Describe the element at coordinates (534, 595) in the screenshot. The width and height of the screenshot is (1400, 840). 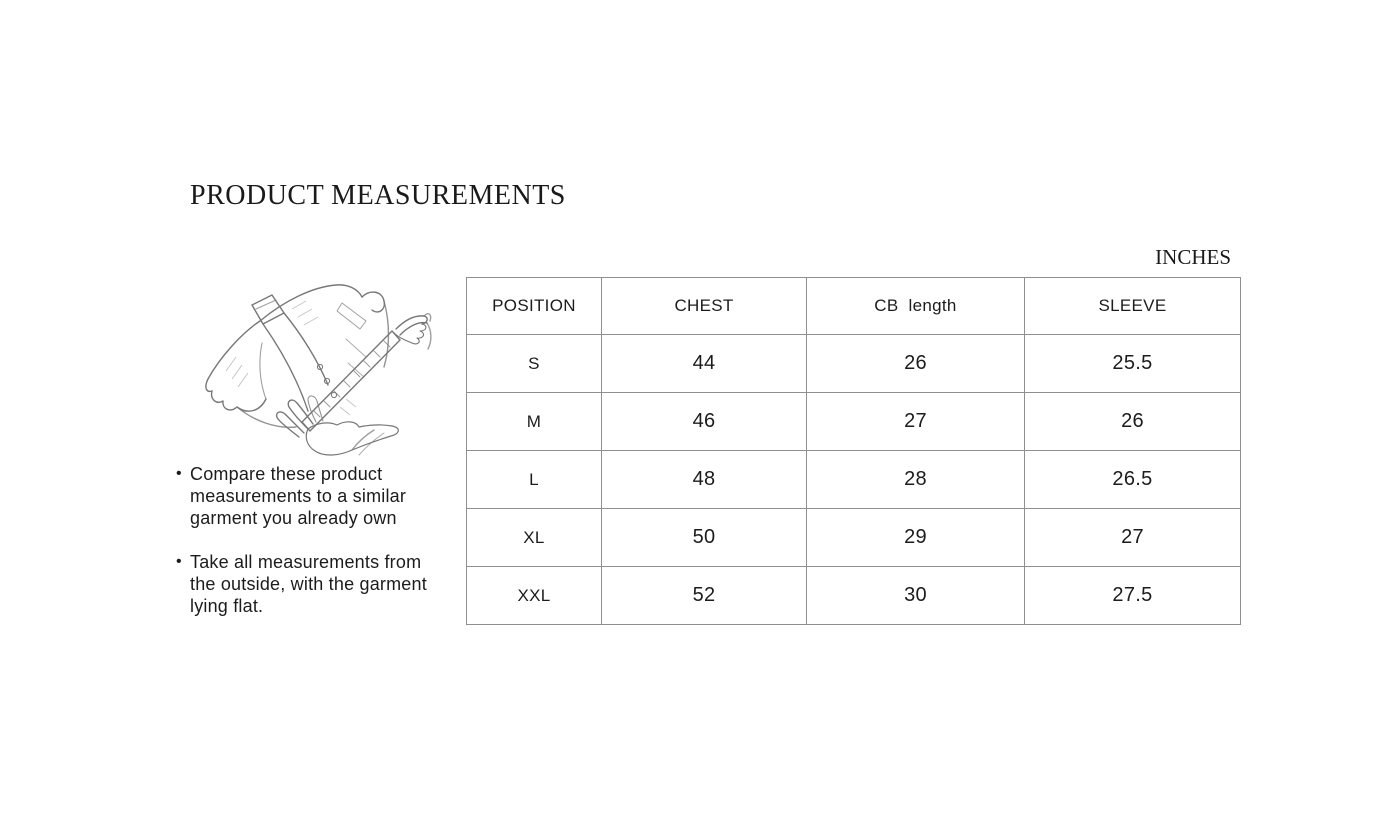
I see `cell-position: XXL` at that location.